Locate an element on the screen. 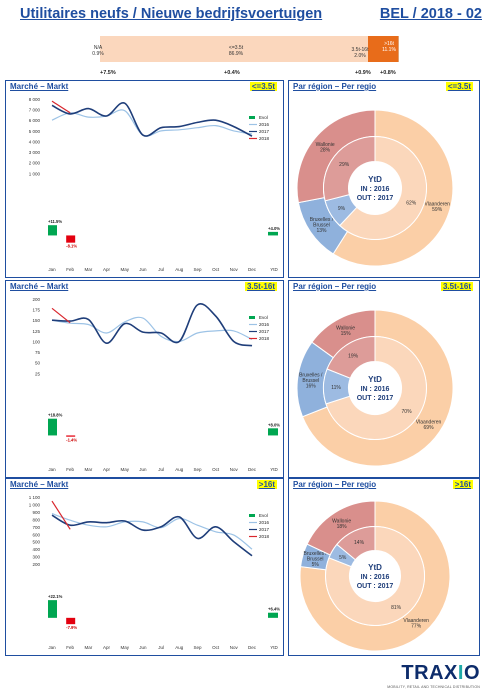  y-tick-label: 5 000 is located at coordinates (35, 131).